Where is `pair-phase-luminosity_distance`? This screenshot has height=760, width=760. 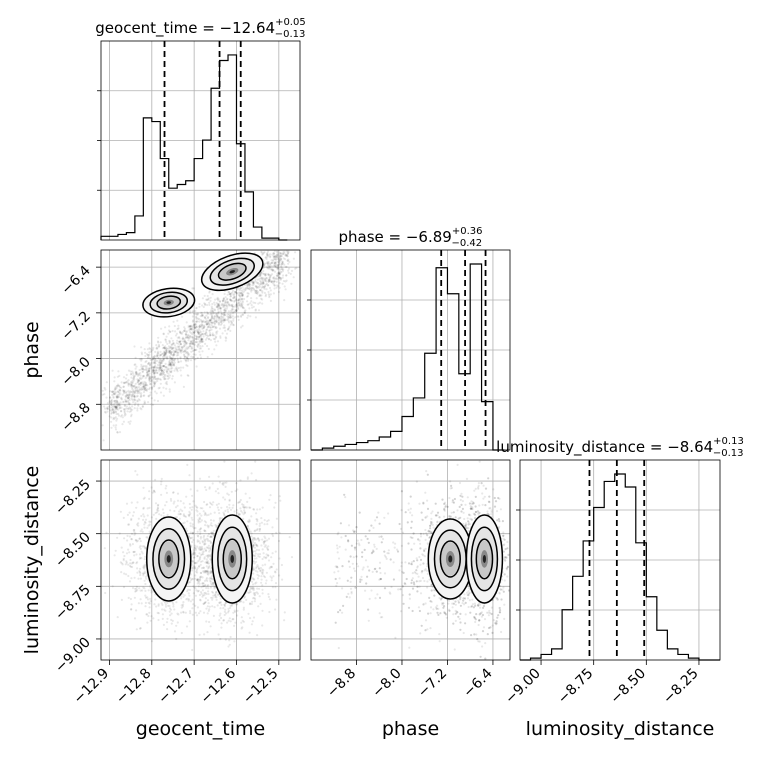 pair-phase-luminosity_distance is located at coordinates (465, 559).